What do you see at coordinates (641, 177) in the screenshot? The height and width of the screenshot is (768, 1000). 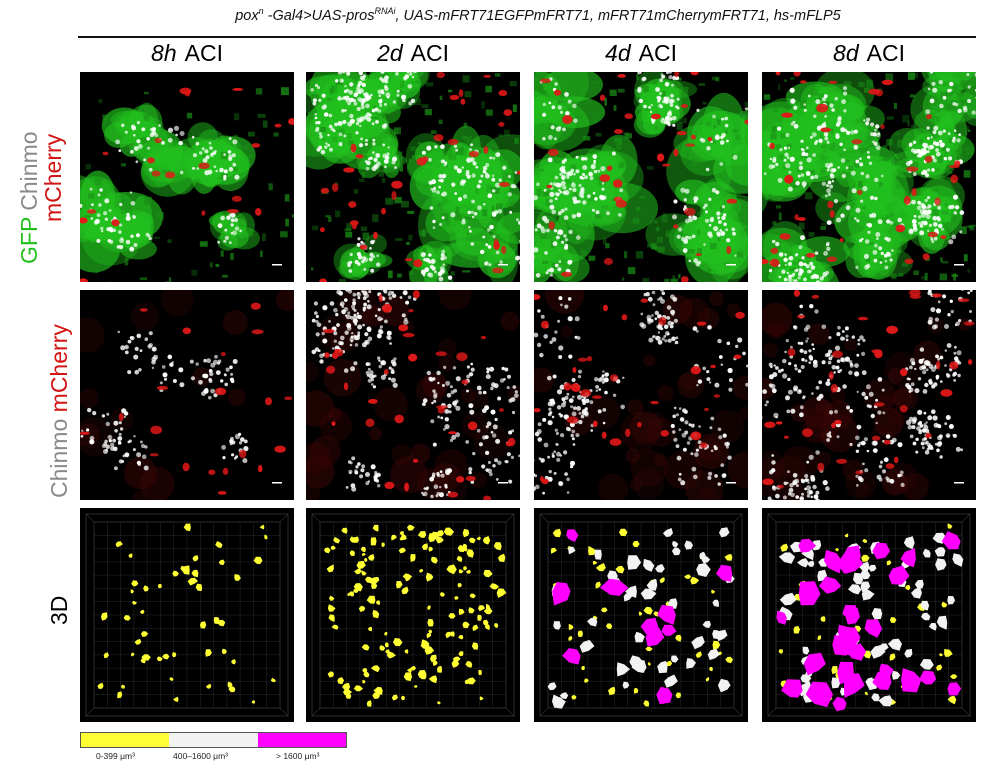 I see `panel-gfp-4d` at bounding box center [641, 177].